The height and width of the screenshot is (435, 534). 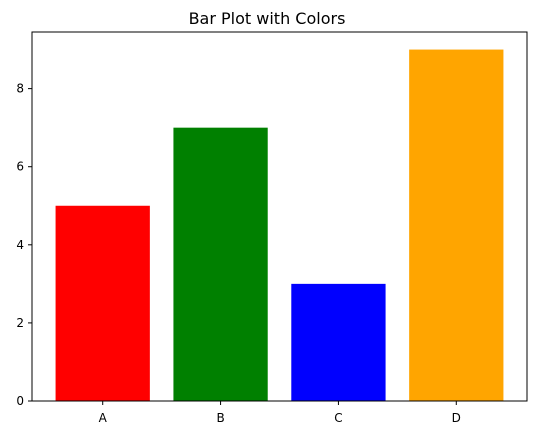 What do you see at coordinates (220, 264) in the screenshot?
I see `bar-B` at bounding box center [220, 264].